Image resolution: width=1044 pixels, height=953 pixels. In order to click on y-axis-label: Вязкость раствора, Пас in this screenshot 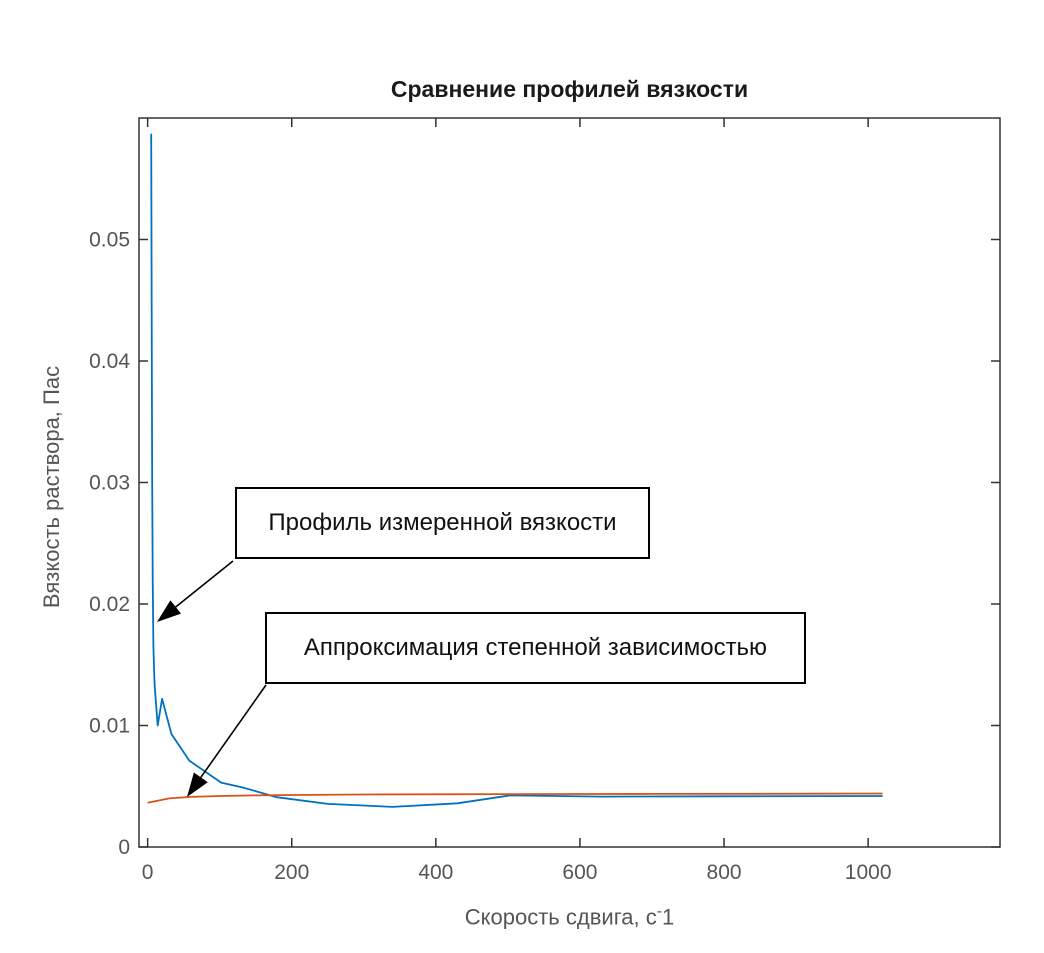, I will do `click(51, 487)`.